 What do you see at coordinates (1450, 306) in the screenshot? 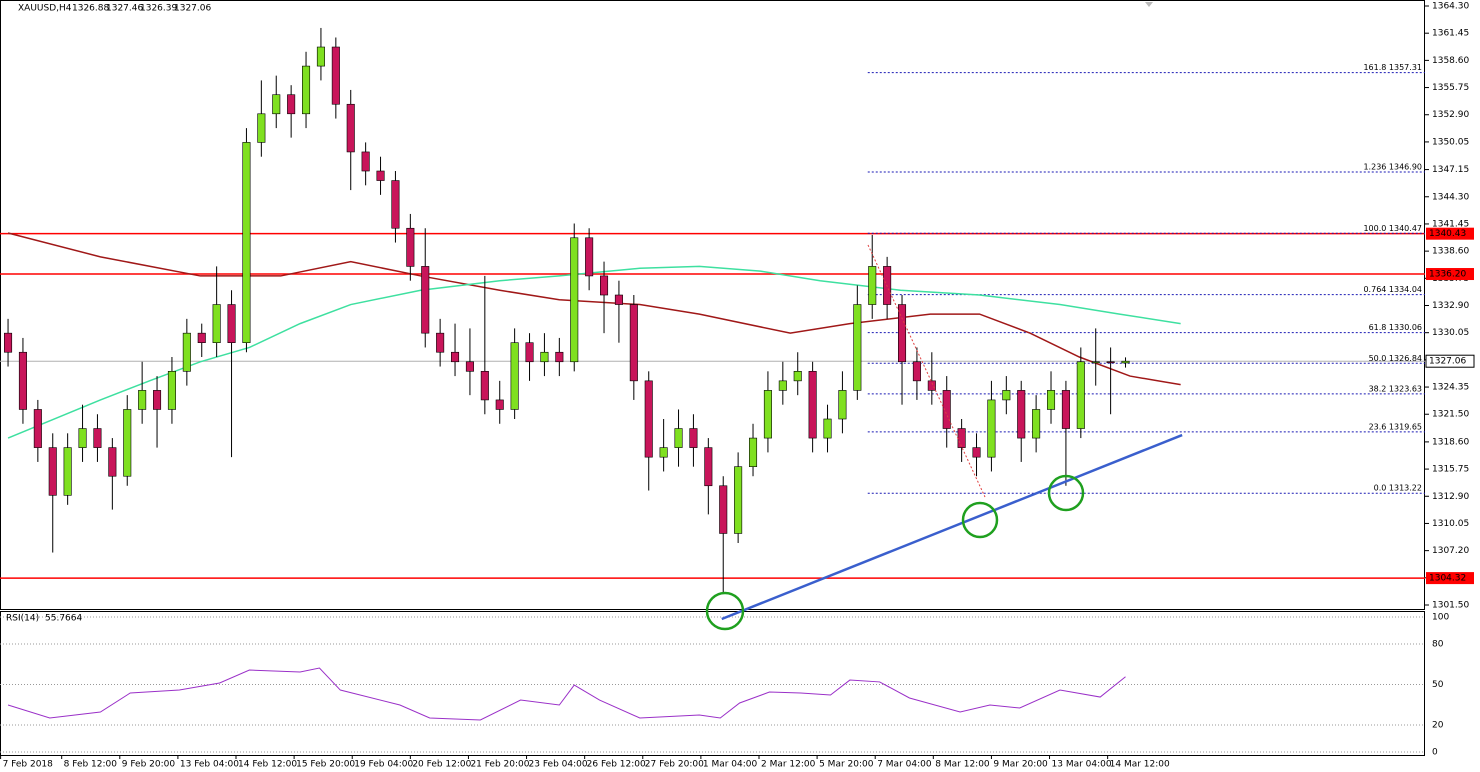
I see `y-tick-label: 1332.90` at bounding box center [1450, 306].